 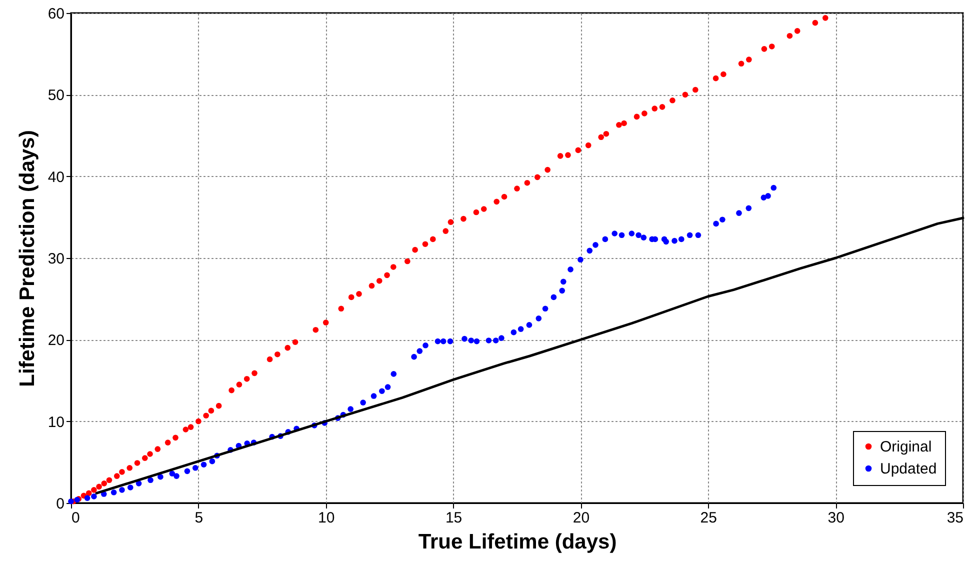 What do you see at coordinates (517, 542) in the screenshot?
I see `x-axis-title: True Lifetime (days)` at bounding box center [517, 542].